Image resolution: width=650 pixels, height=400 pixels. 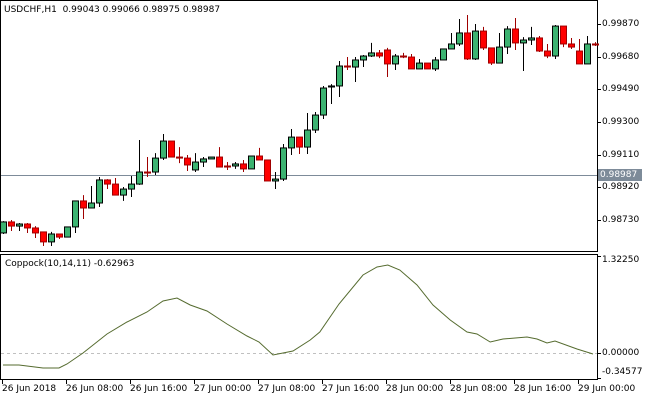 What do you see at coordinates (621, 220) in the screenshot?
I see `price-label: 0.98730` at bounding box center [621, 220].